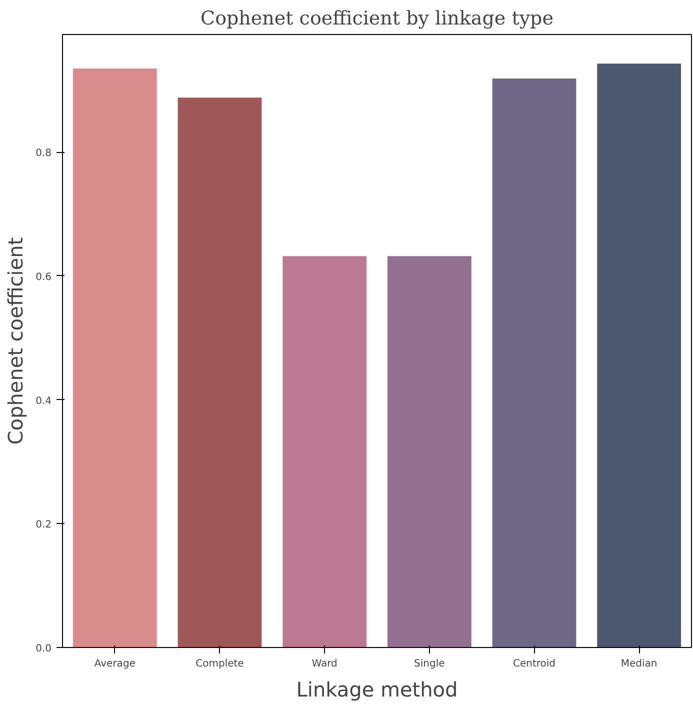  I want to click on x-tick-label: Complete, so click(220, 664).